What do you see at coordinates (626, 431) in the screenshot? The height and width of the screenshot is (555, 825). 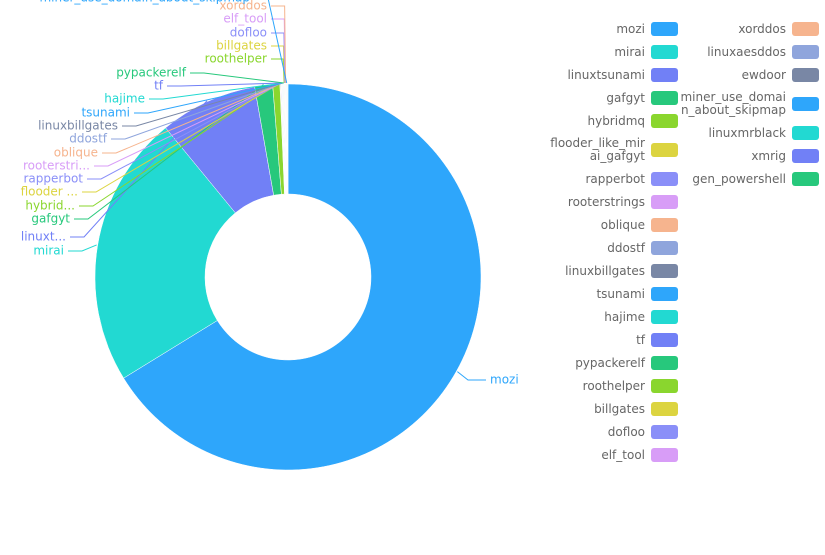 I see `legend-label: dofloo` at bounding box center [626, 431].